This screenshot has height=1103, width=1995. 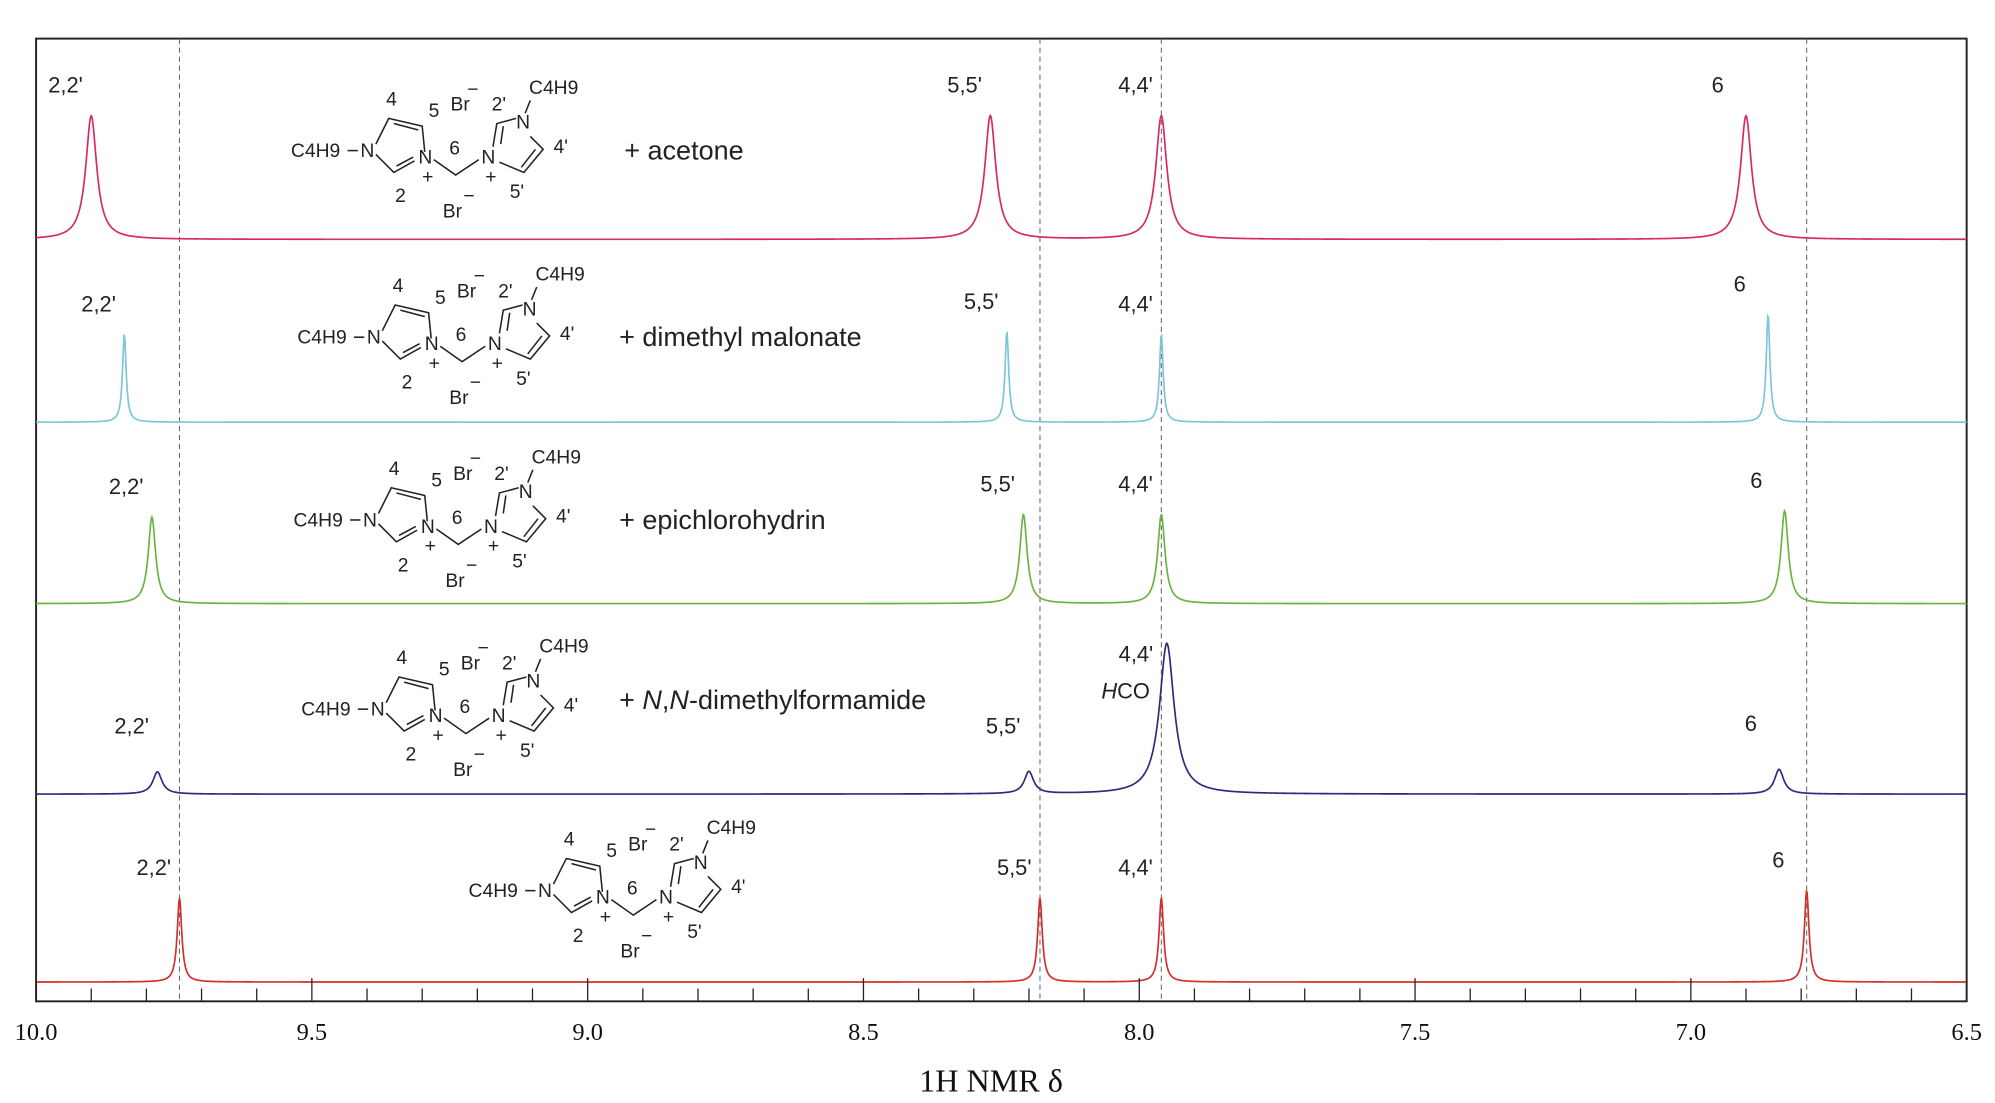 What do you see at coordinates (740, 337) in the screenshot?
I see `additive-label: + dimethyl malonate` at bounding box center [740, 337].